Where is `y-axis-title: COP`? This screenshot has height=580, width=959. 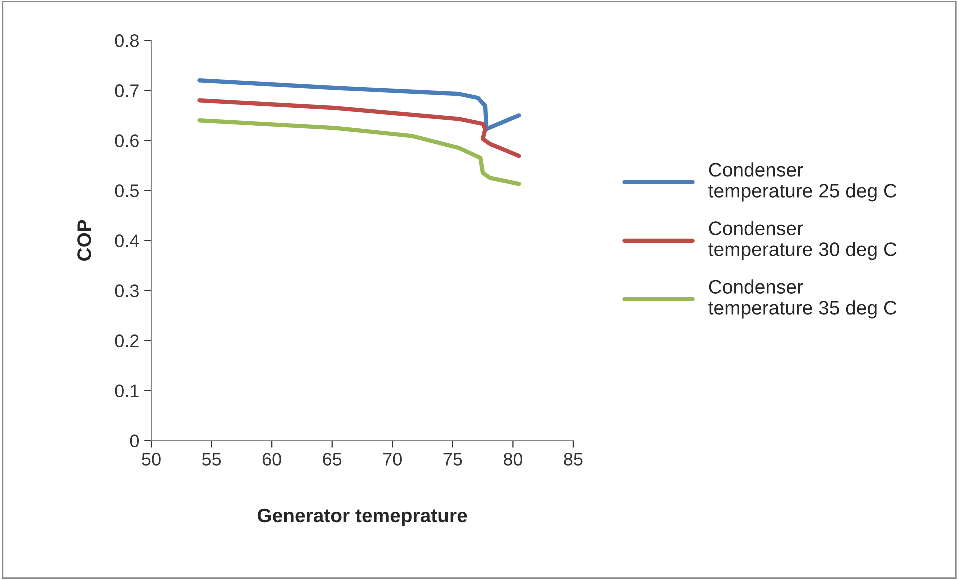 y-axis-title: COP is located at coordinates (85, 240).